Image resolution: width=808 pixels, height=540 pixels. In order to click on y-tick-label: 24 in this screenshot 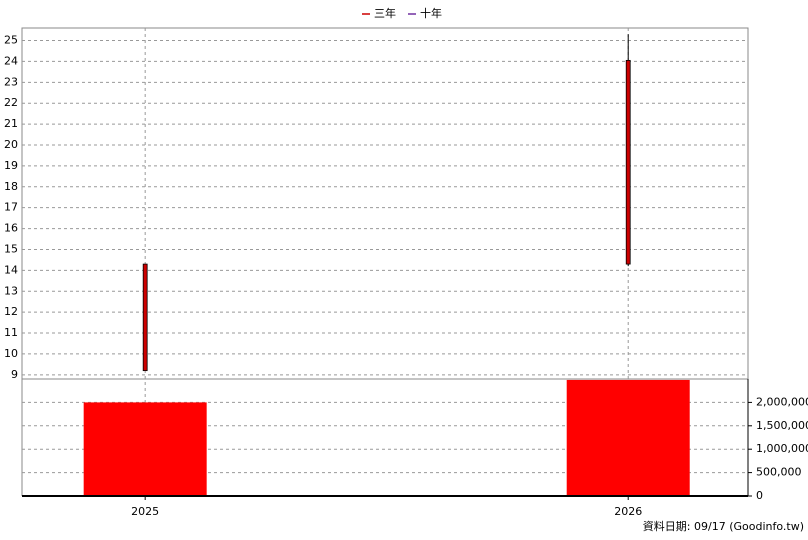, I will do `click(11, 60)`.